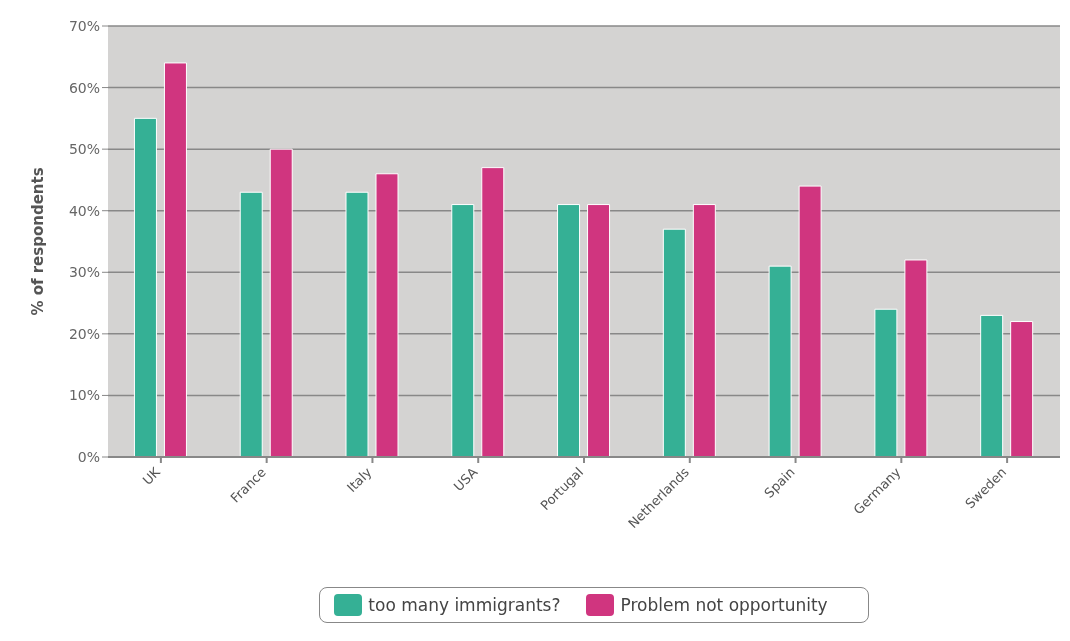 This screenshot has height=641, width=1070. What do you see at coordinates (38, 241) in the screenshot?
I see `y-axis-title: % of respondents` at bounding box center [38, 241].